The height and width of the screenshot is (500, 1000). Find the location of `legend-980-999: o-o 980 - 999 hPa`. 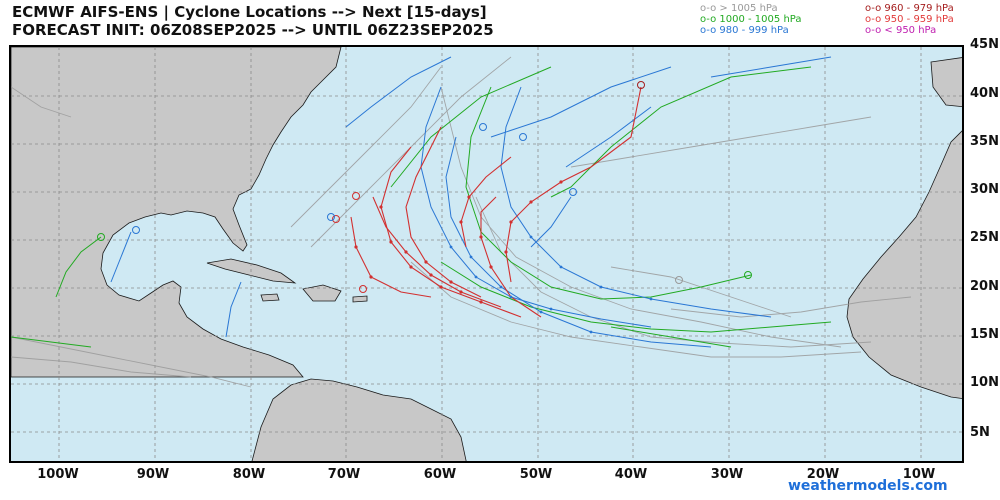

legend-980-999: o-o 980 - 999 hPa is located at coordinates (744, 30).